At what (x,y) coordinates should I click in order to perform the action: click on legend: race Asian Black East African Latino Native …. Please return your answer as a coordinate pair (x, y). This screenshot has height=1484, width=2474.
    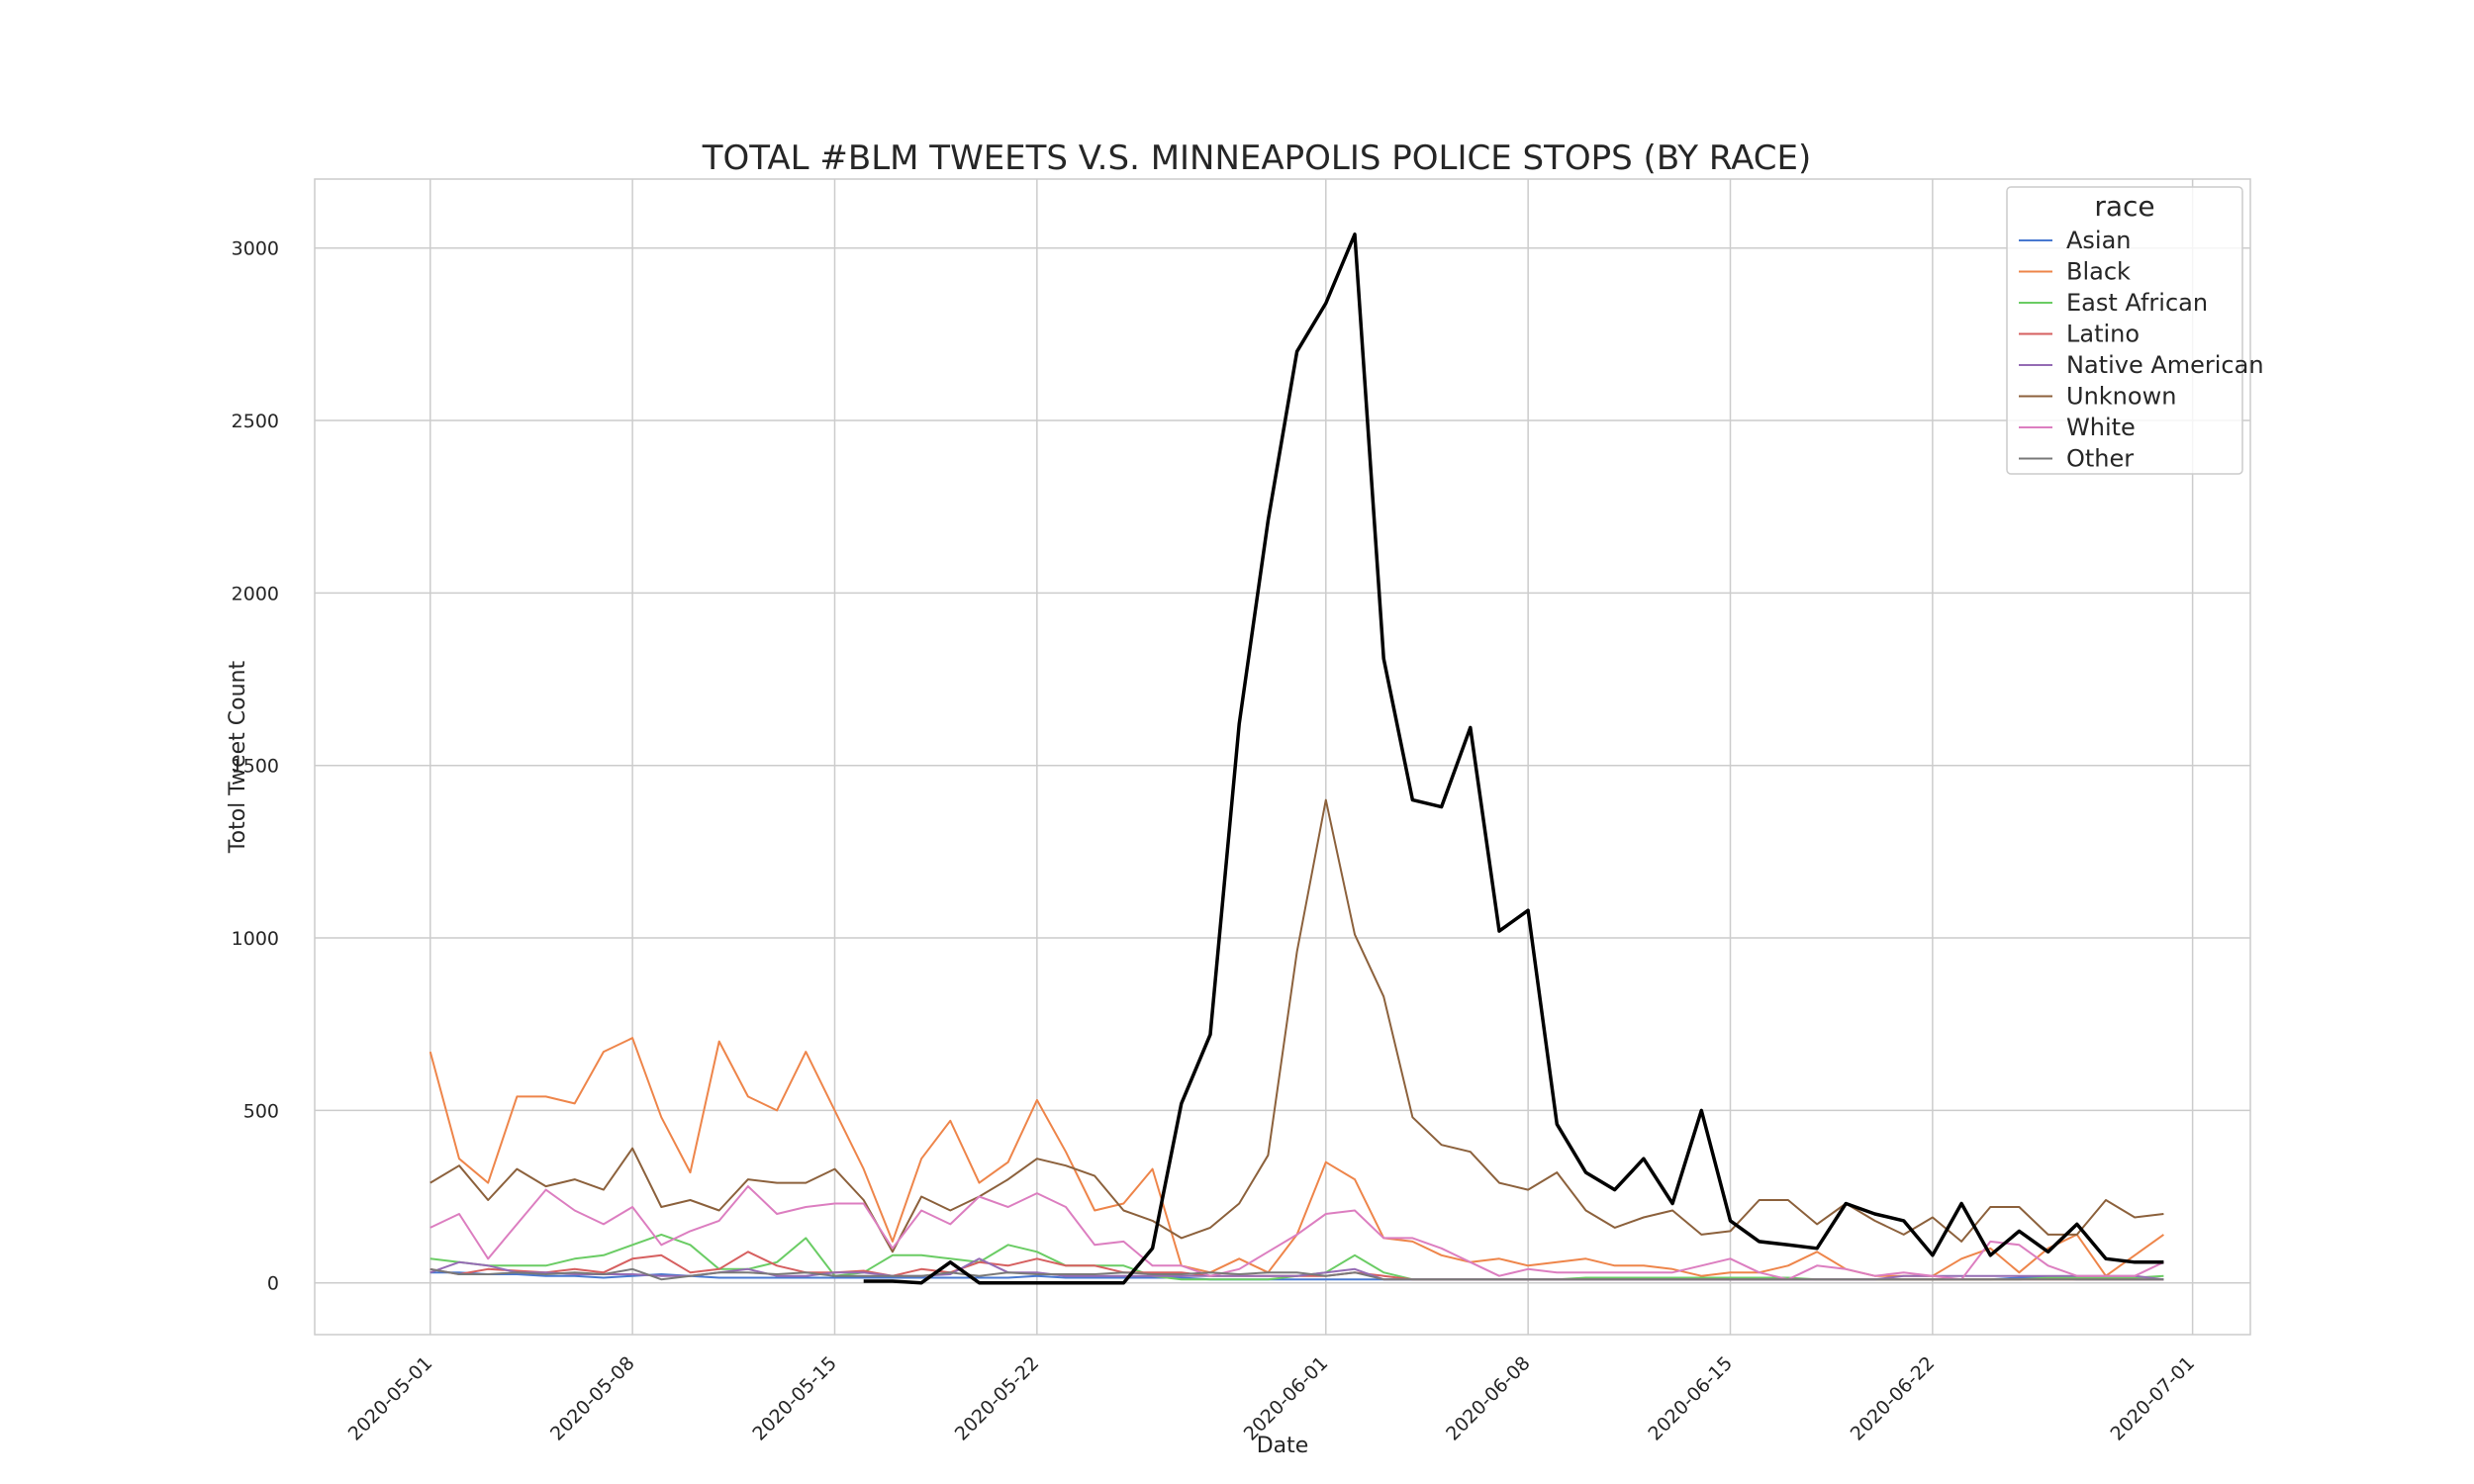
    Looking at the image, I should click on (2135, 330).